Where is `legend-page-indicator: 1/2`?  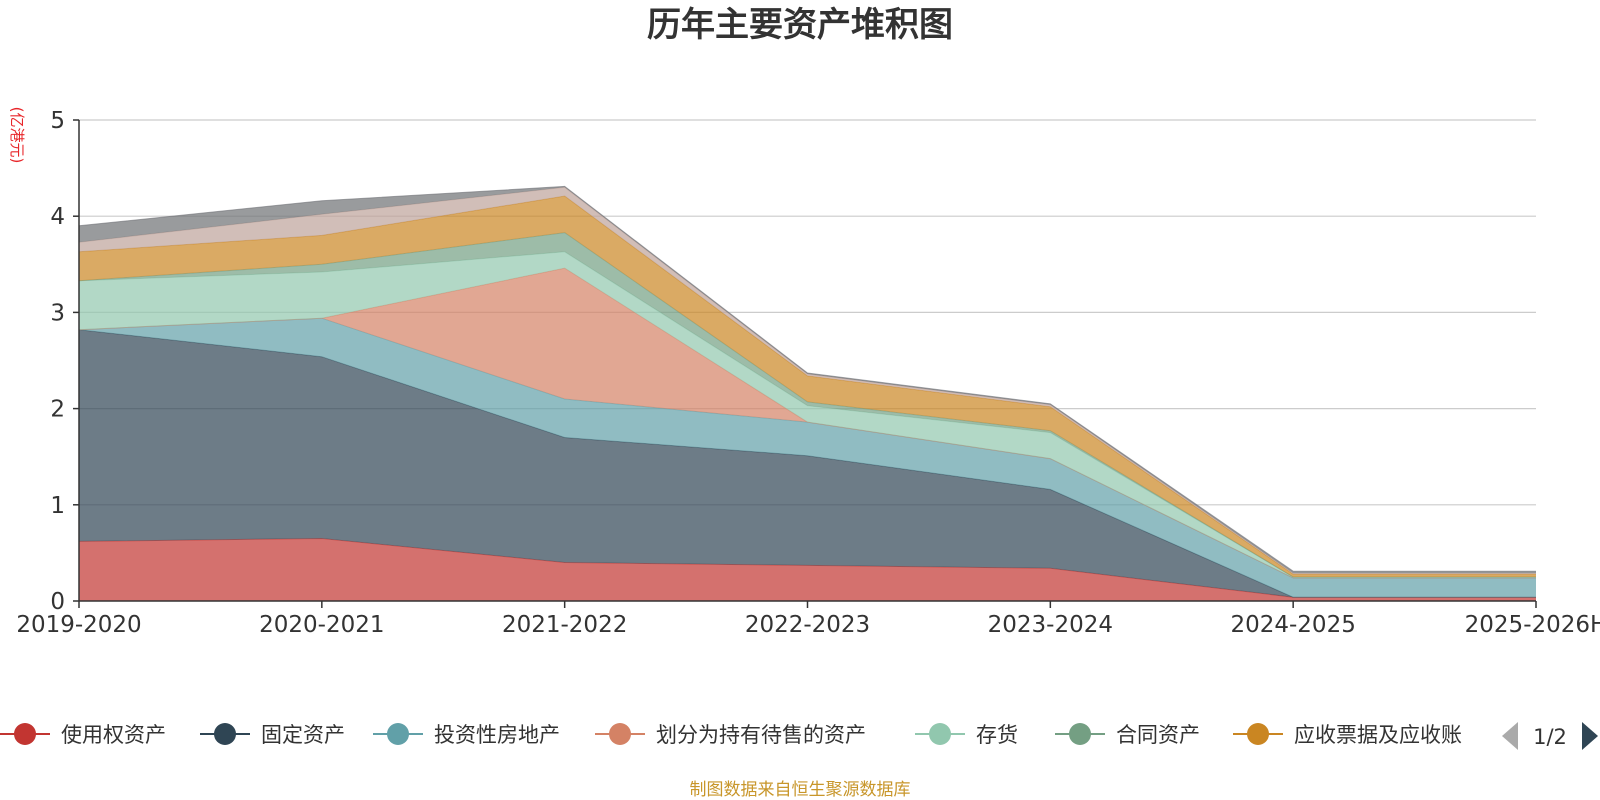 legend-page-indicator: 1/2 is located at coordinates (1550, 737).